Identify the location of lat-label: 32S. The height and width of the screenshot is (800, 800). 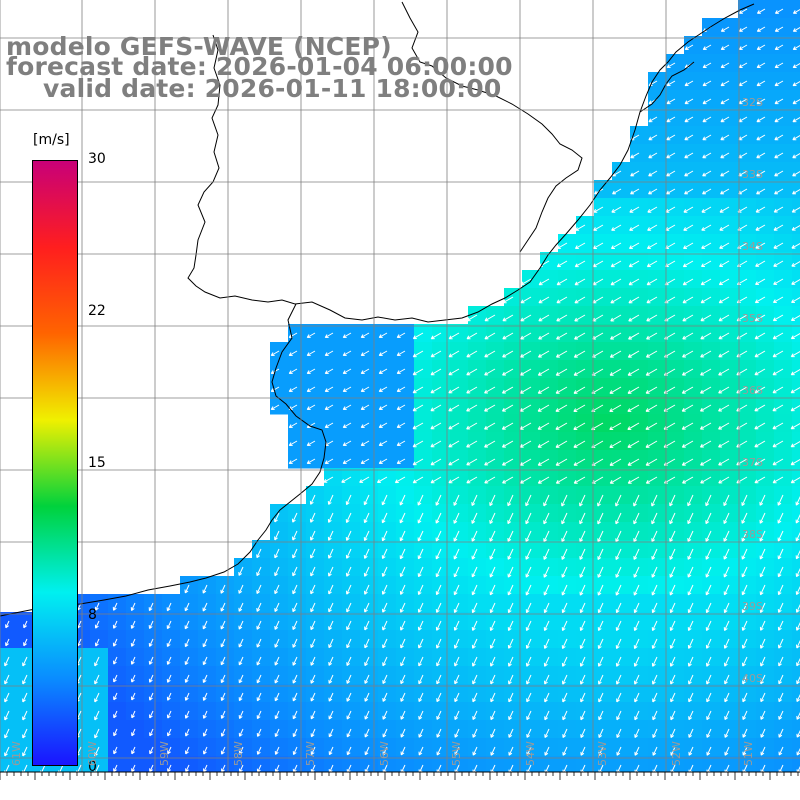
(752, 102).